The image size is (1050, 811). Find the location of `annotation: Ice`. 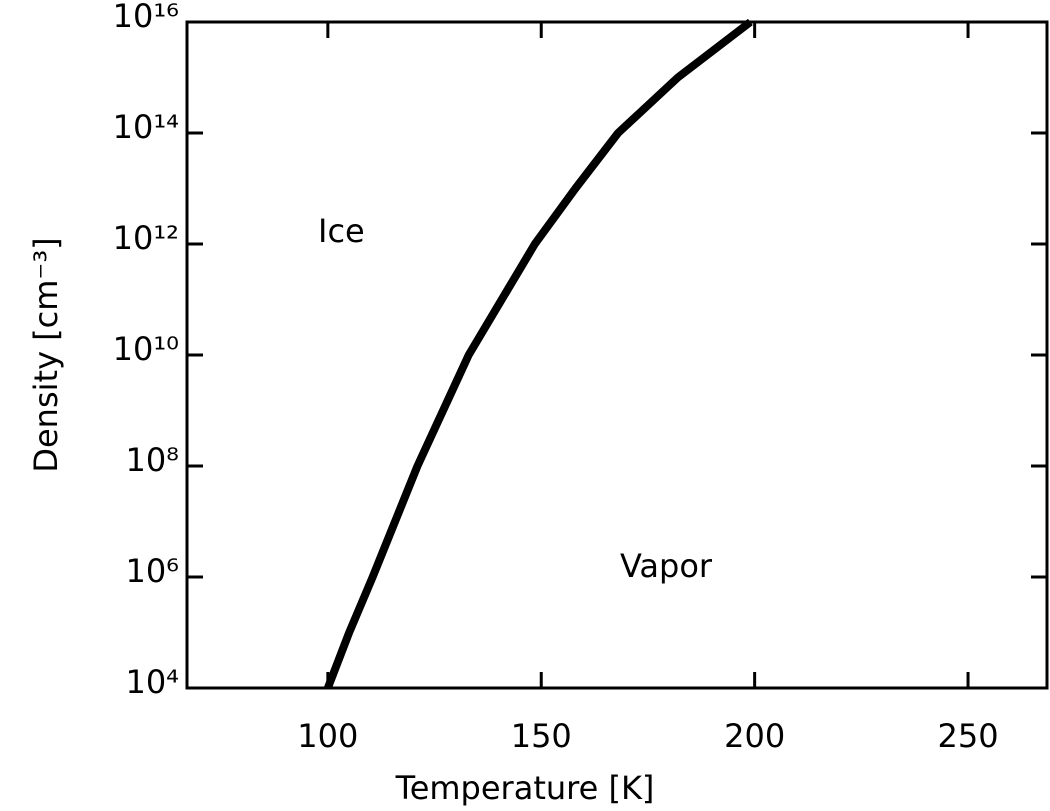

annotation: Ice is located at coordinates (341, 231).